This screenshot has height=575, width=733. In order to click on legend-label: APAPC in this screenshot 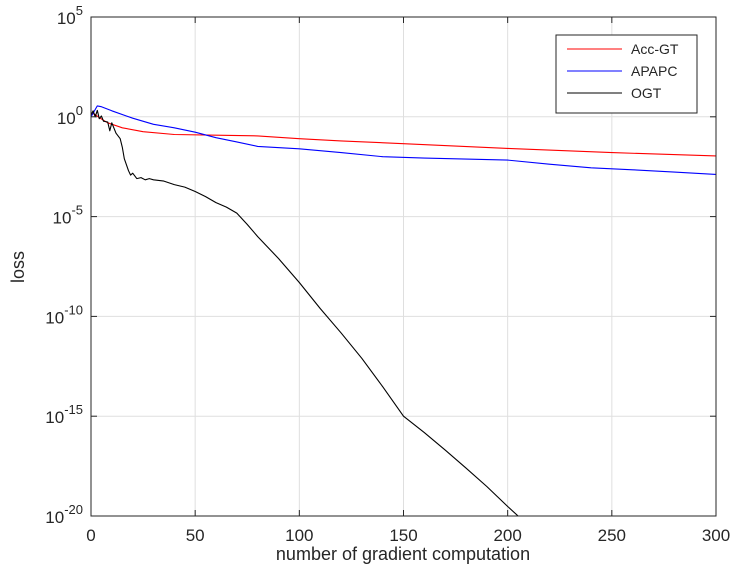, I will do `click(654, 71)`.